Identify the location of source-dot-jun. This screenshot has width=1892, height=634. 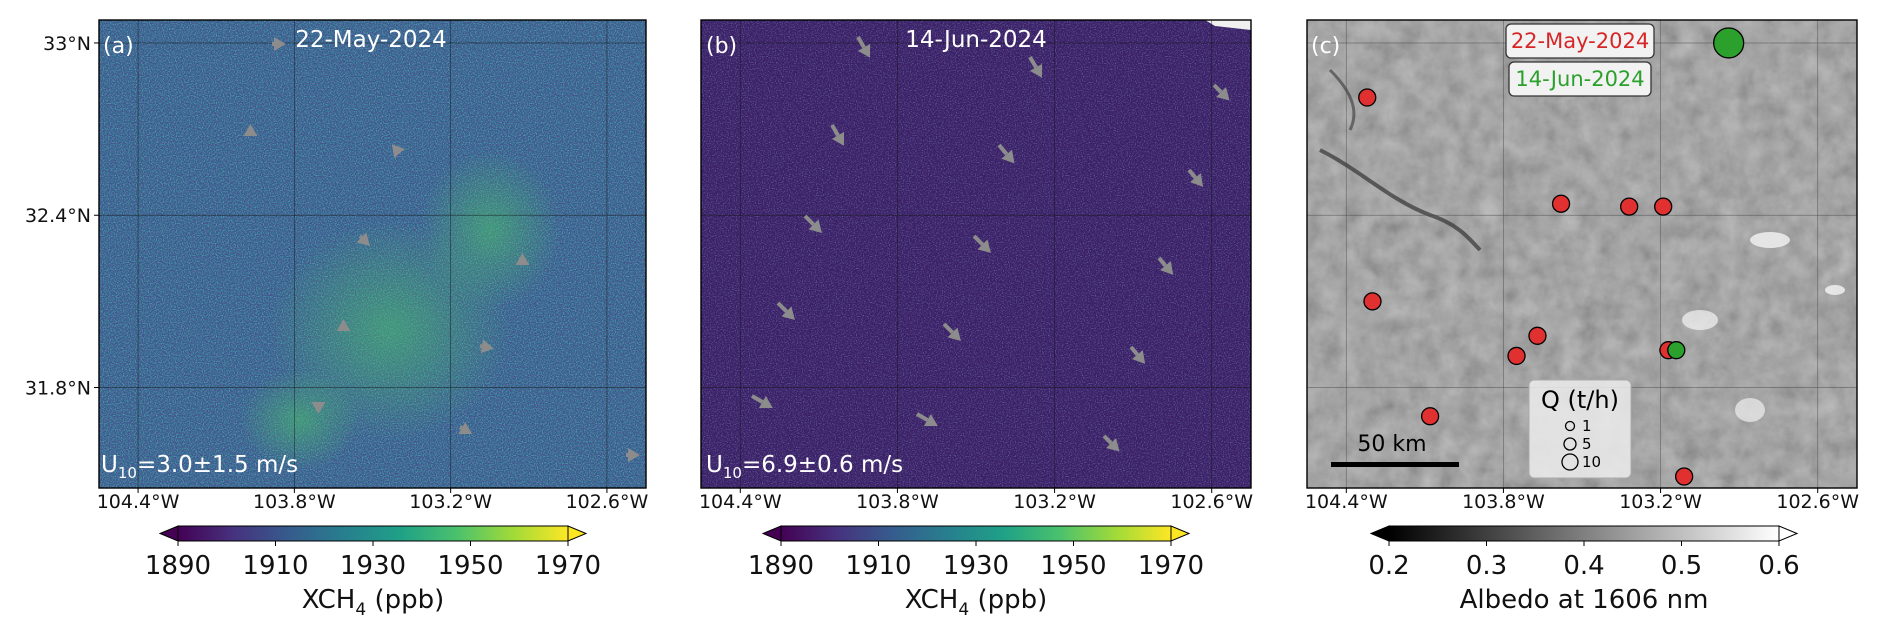
(1676, 350).